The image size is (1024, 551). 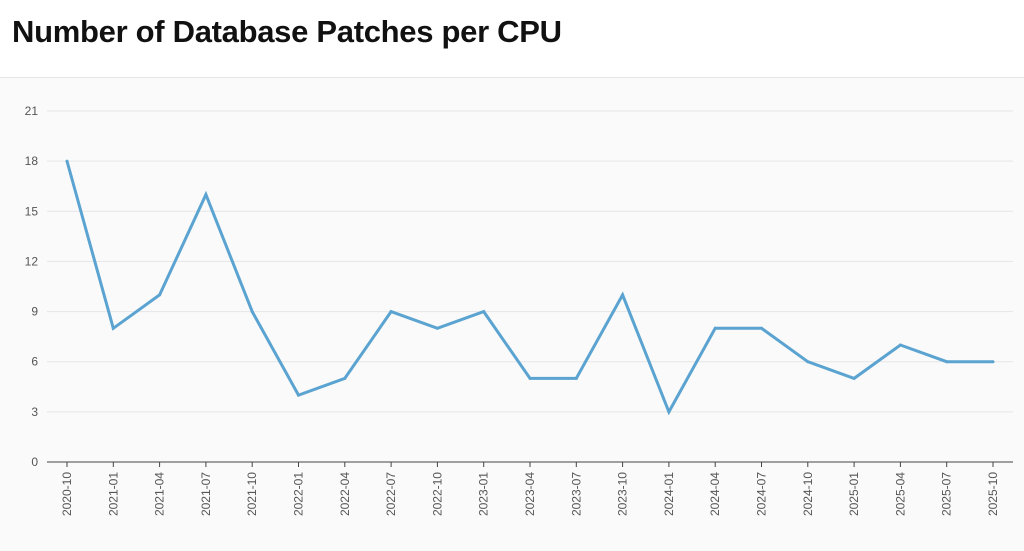 I want to click on x-tick-label: 2022-01, so click(x=299, y=494).